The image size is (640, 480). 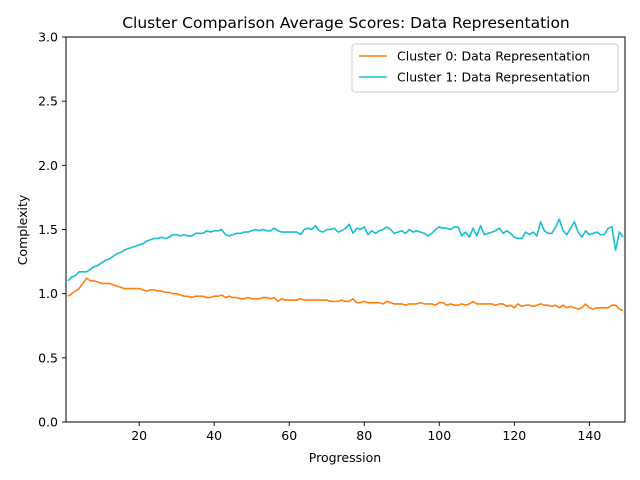 What do you see at coordinates (439, 435) in the screenshot?
I see `x-tick-label: 100` at bounding box center [439, 435].